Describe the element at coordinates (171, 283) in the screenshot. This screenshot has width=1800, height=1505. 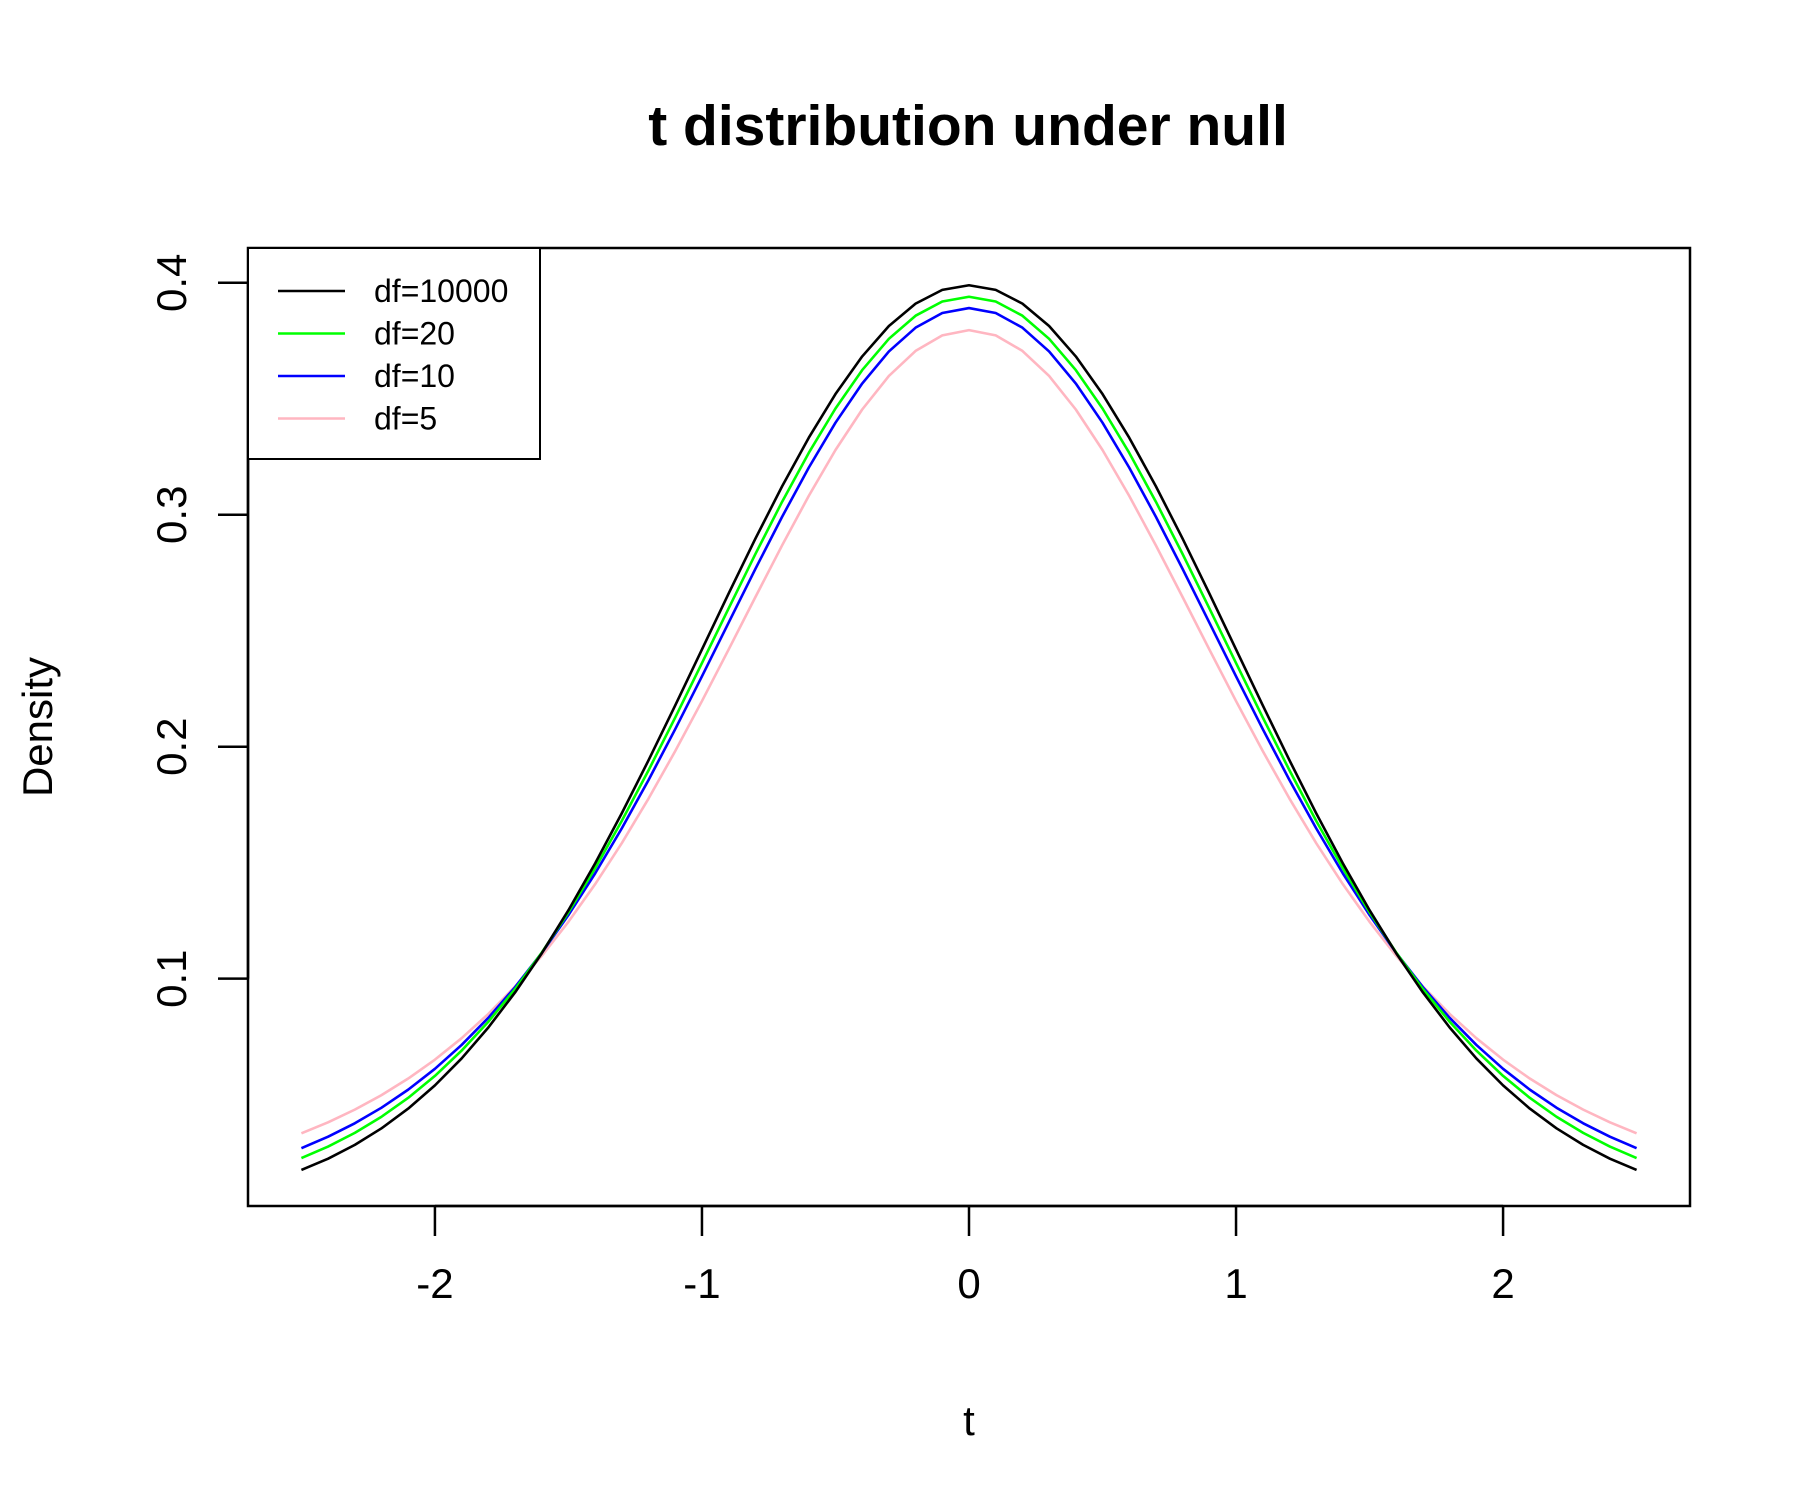
I see `y-tick-label: 0.4` at that location.